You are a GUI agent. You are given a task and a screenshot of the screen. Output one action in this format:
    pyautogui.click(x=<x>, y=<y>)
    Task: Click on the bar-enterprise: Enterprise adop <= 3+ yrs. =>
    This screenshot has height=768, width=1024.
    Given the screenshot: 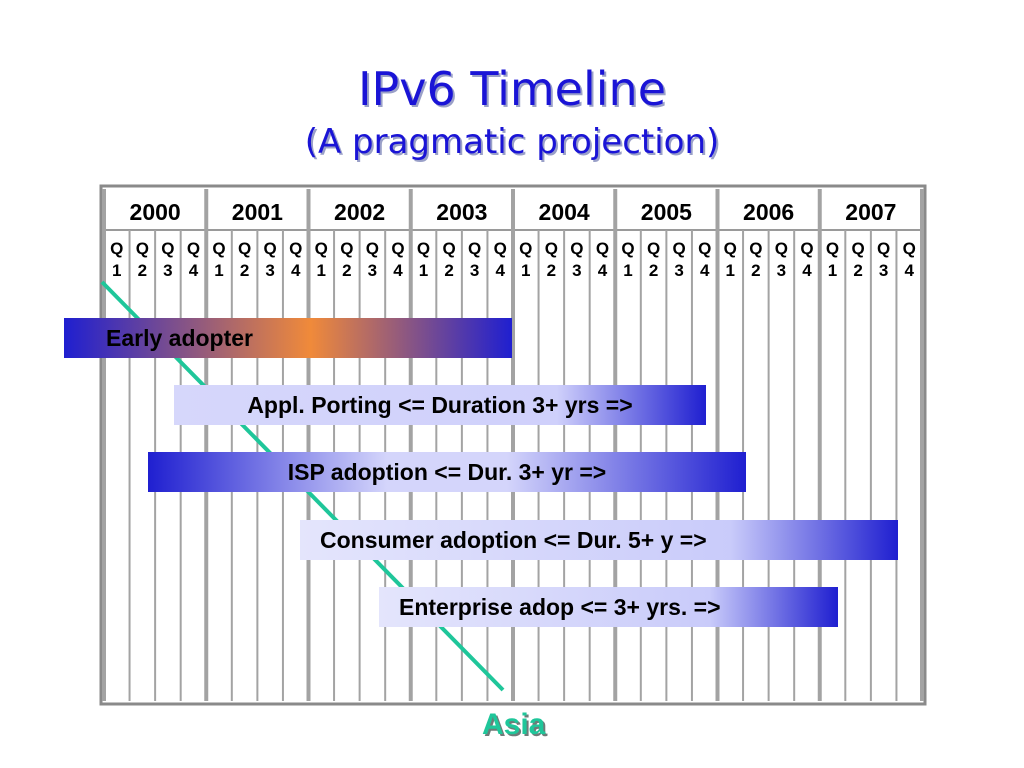 What is the action you would take?
    pyautogui.click(x=608, y=607)
    